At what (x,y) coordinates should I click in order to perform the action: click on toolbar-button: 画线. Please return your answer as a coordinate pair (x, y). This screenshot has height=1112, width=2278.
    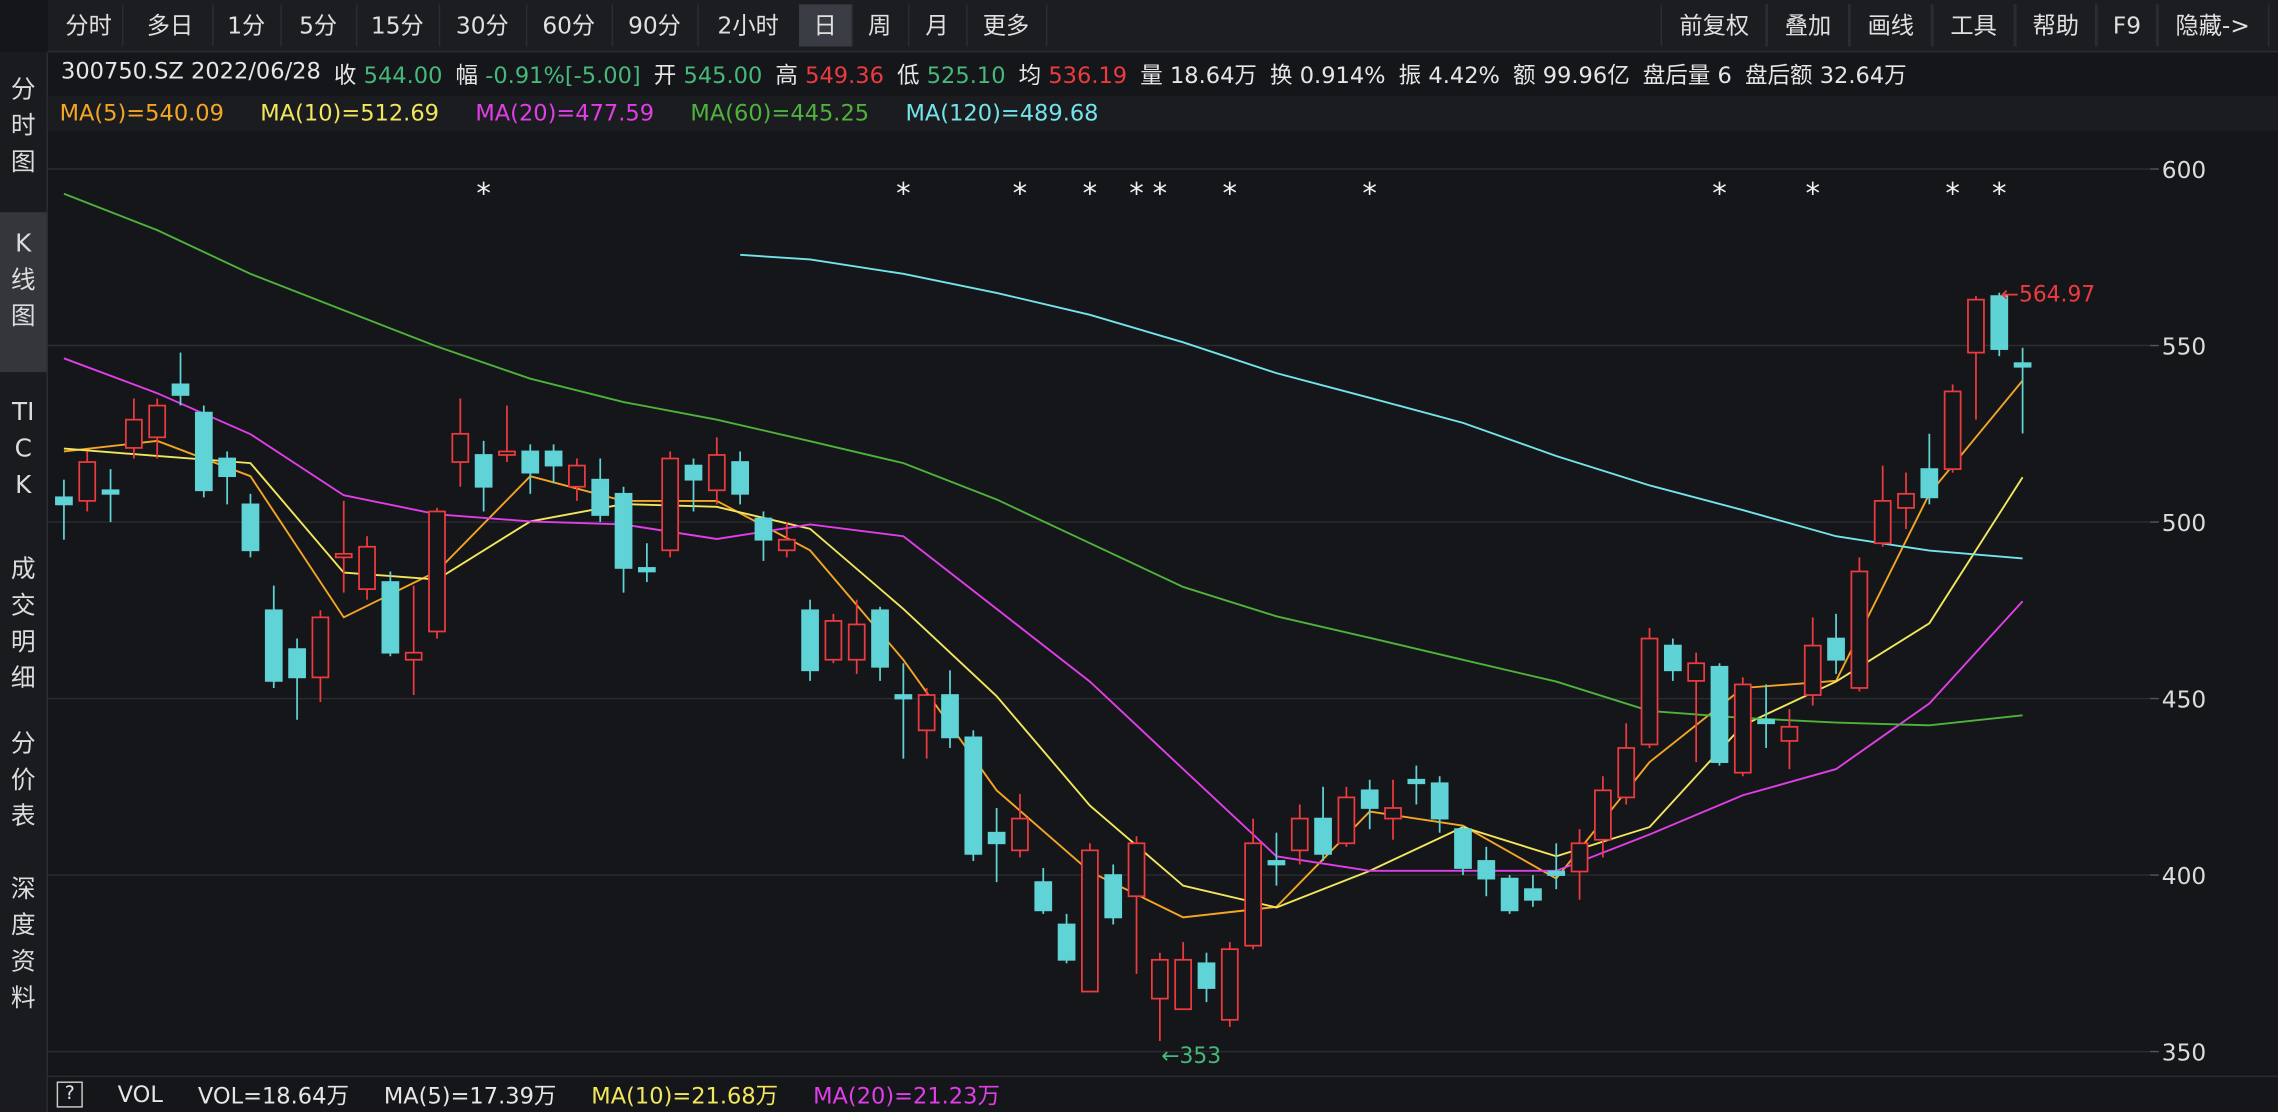
    Looking at the image, I should click on (1890, 25).